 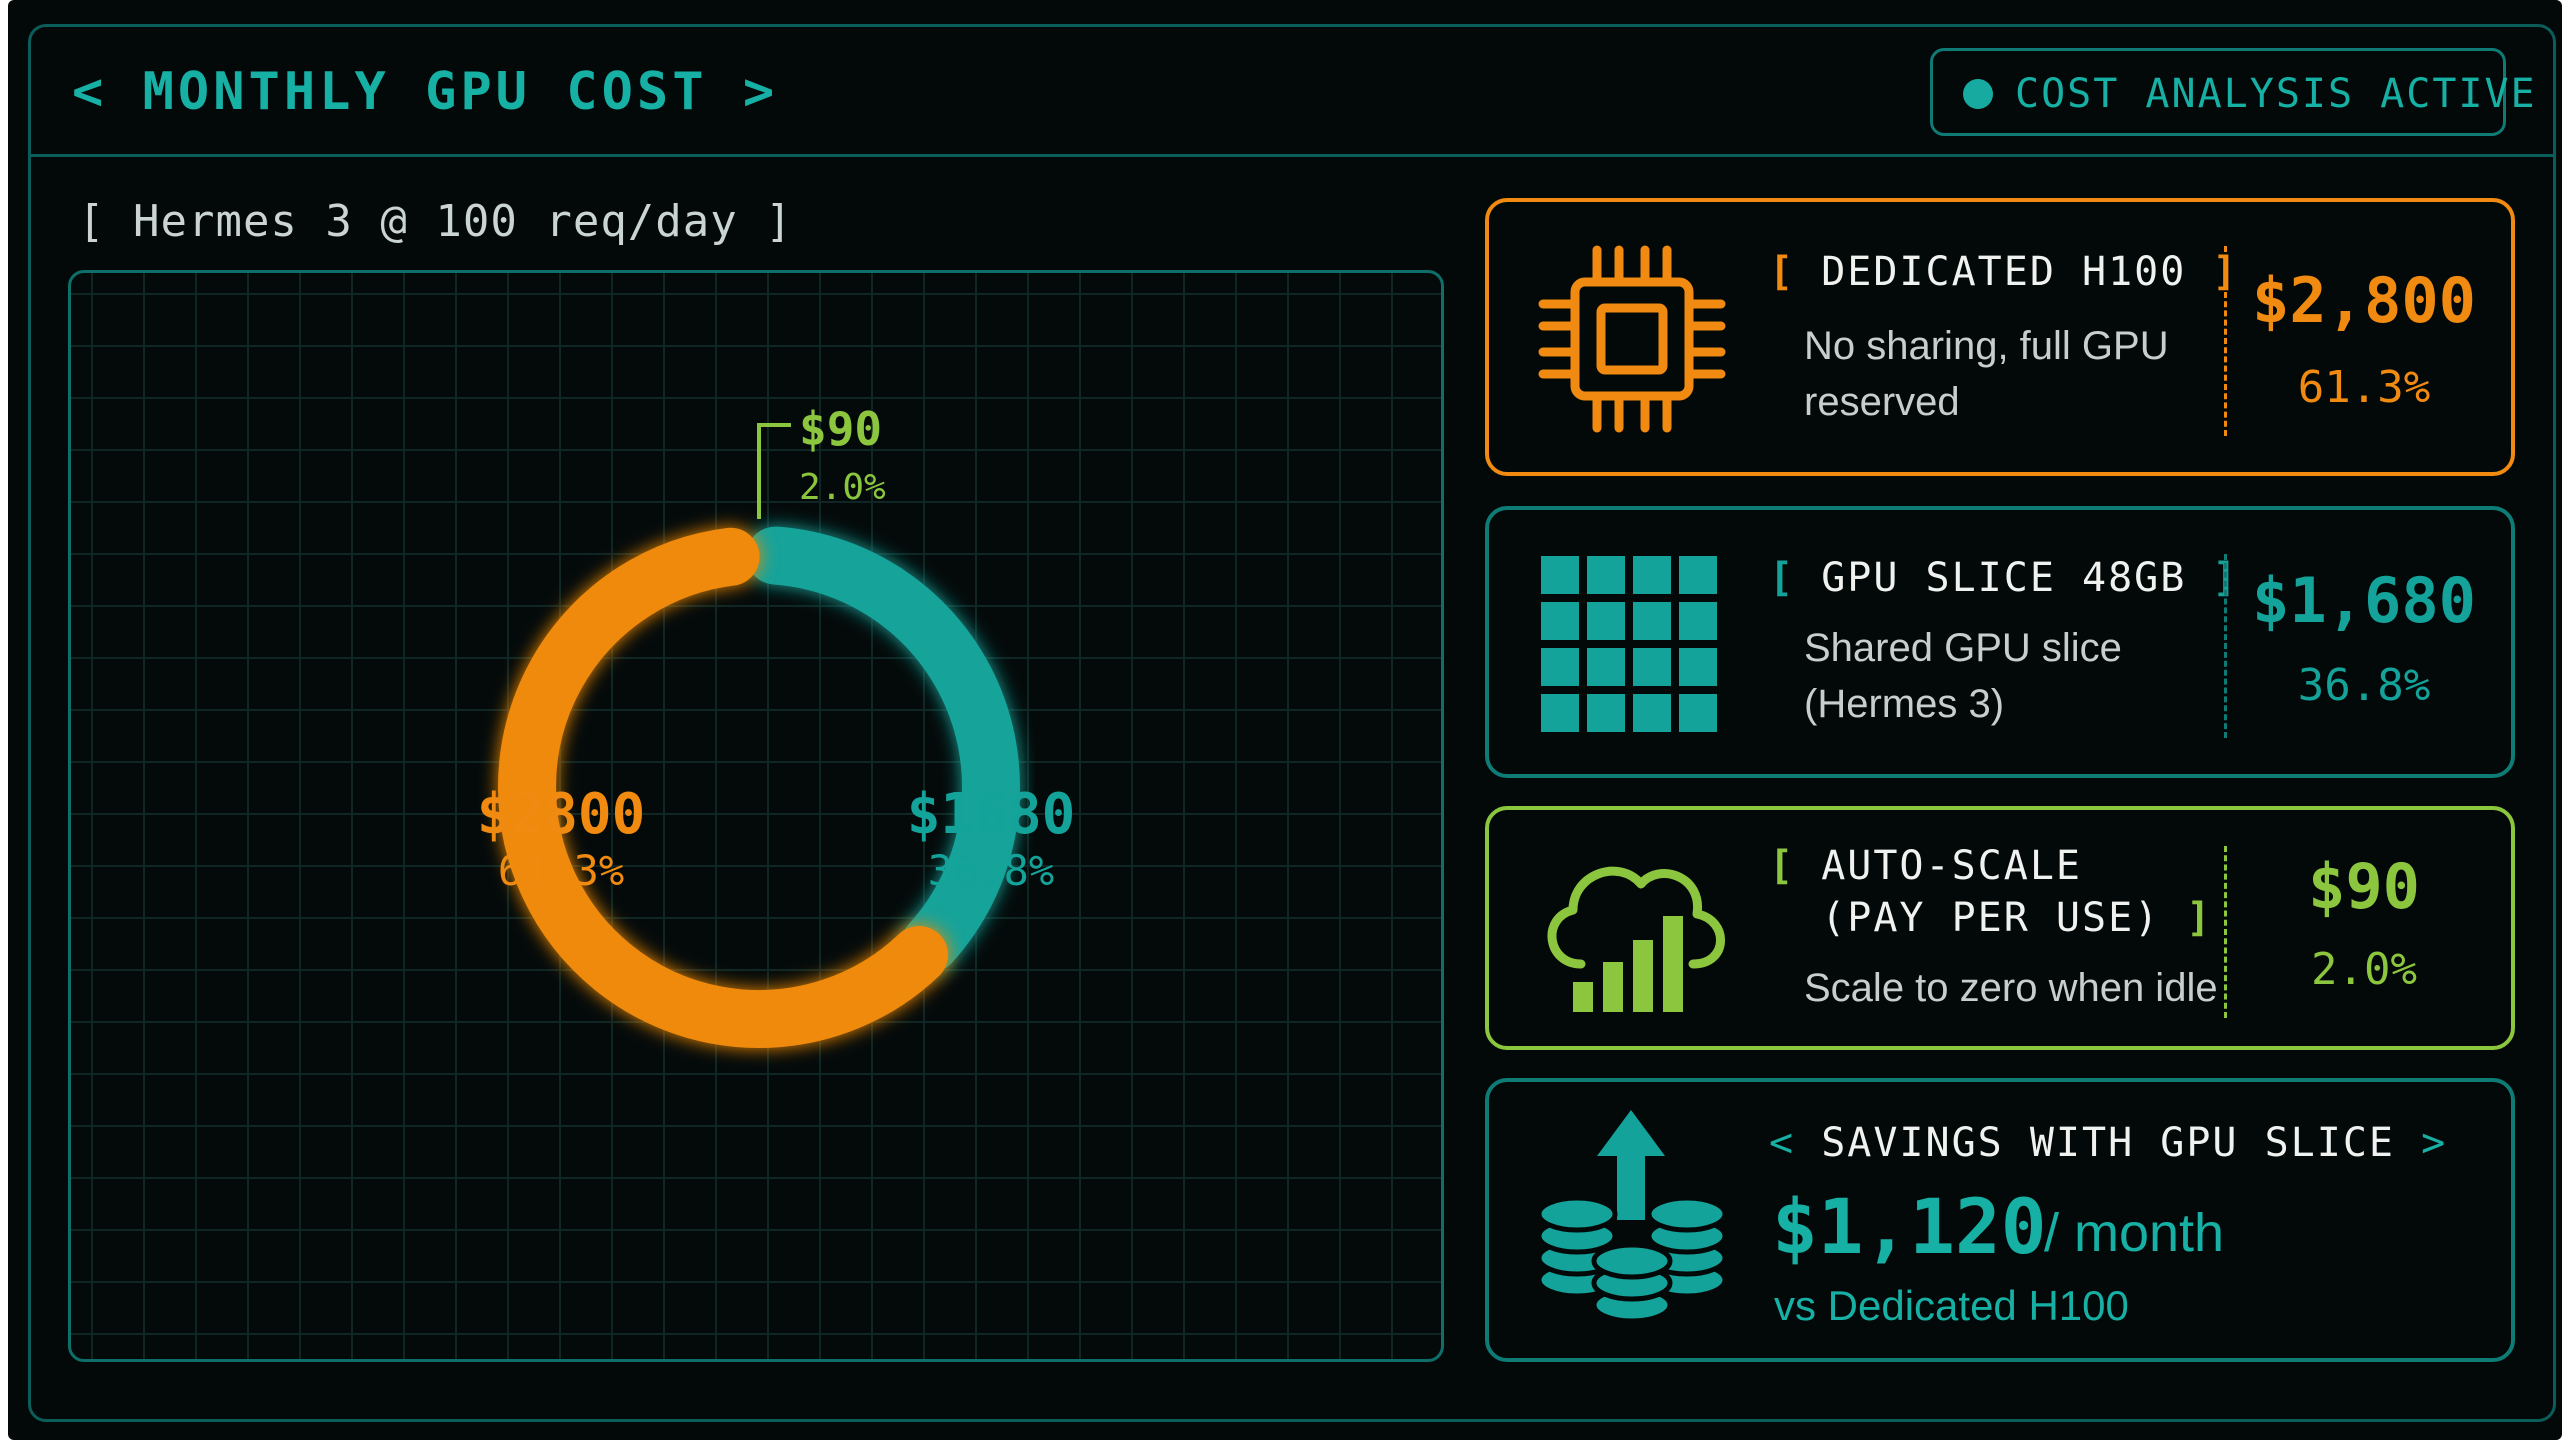 What do you see at coordinates (1951, 1305) in the screenshot?
I see `savings-comparison: vs Dedicated H100` at bounding box center [1951, 1305].